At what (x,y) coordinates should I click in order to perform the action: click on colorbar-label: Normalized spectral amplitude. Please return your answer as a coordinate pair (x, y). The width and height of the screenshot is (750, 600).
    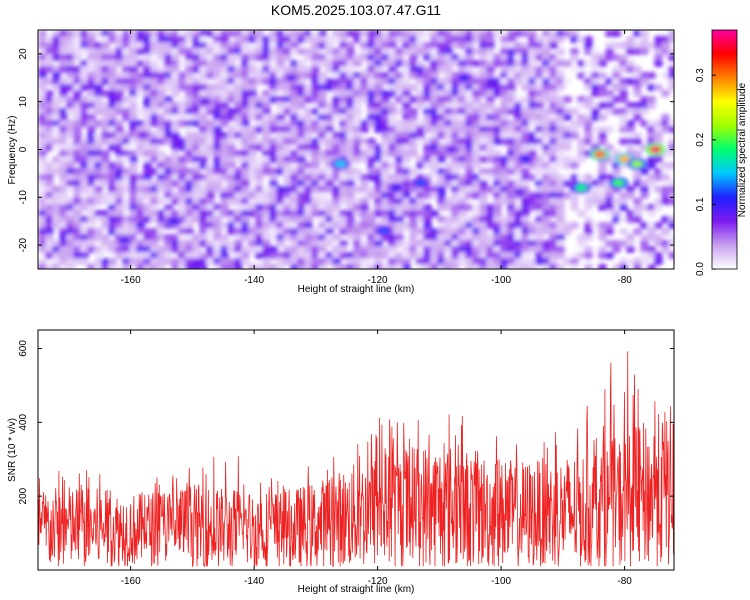
    Looking at the image, I should click on (742, 149).